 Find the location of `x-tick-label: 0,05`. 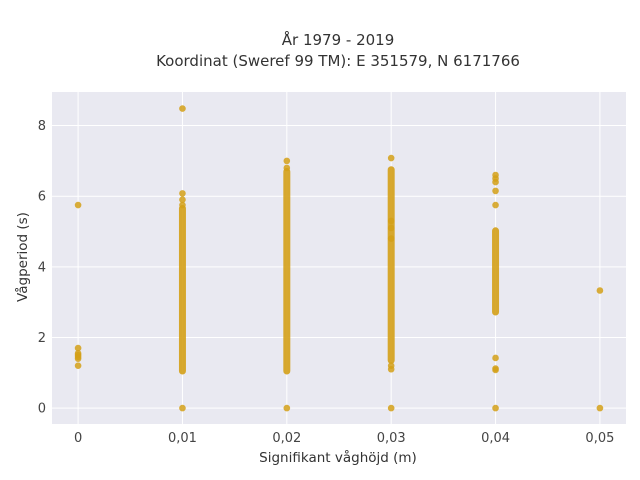

x-tick-label: 0,05 is located at coordinates (599, 438).